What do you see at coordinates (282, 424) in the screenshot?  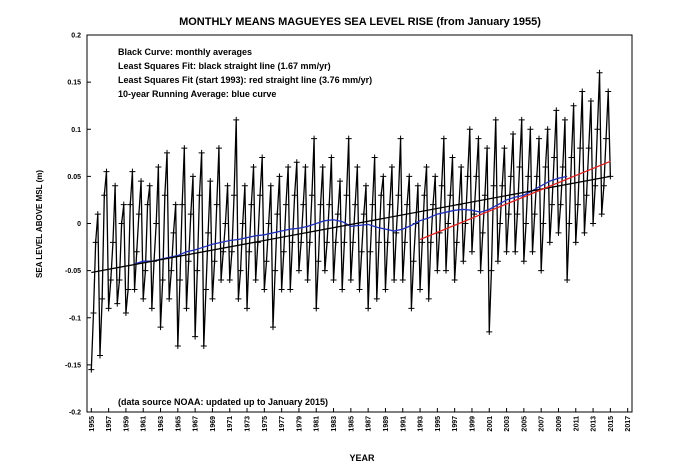 I see `x-tick-label: 1977` at bounding box center [282, 424].